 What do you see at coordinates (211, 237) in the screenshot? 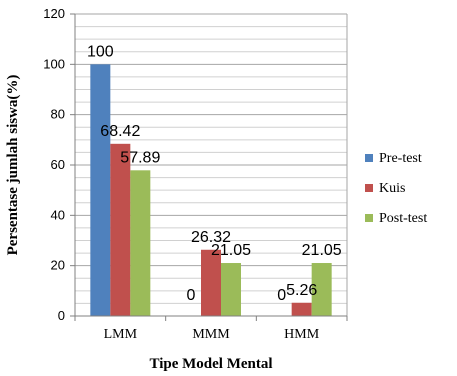
I see `data-label: 26.32` at bounding box center [211, 237].